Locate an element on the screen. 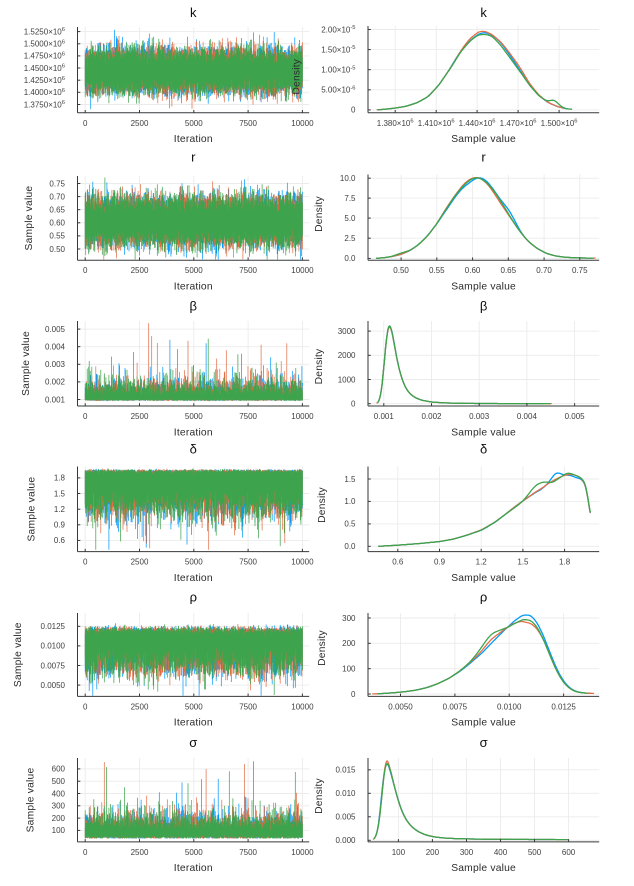 The height and width of the screenshot is (886, 634). svg-text: 1.5000×106 is located at coordinates (44, 43).